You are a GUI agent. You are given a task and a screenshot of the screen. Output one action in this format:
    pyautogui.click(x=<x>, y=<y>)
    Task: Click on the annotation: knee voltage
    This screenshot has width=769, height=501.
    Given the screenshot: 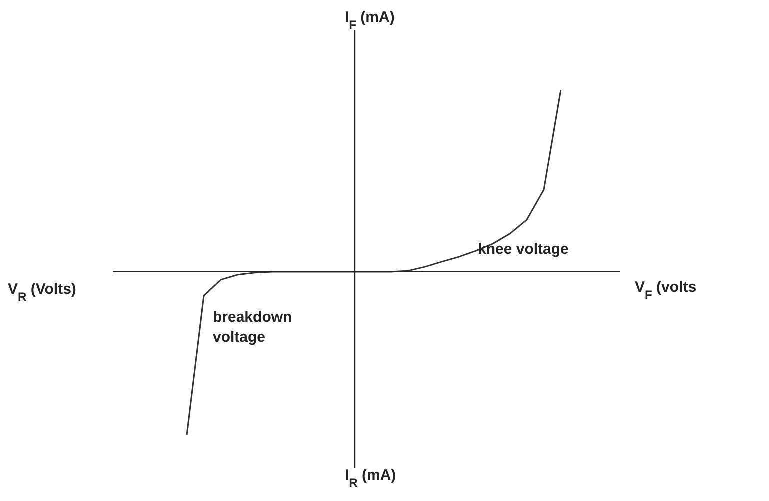 What is the action you would take?
    pyautogui.click(x=523, y=249)
    